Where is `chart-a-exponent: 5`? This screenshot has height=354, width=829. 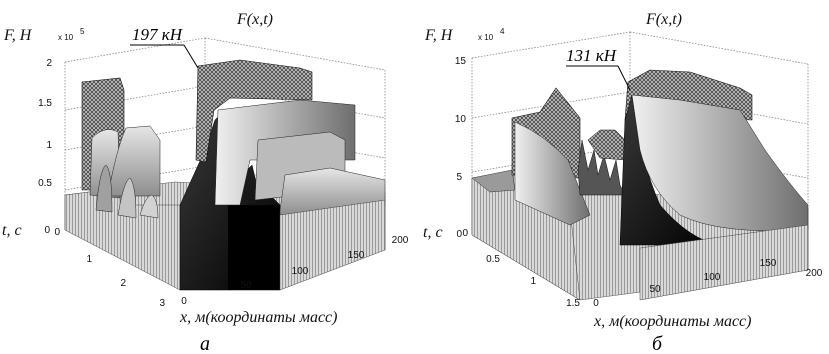 chart-a-exponent: 5 is located at coordinates (82, 31).